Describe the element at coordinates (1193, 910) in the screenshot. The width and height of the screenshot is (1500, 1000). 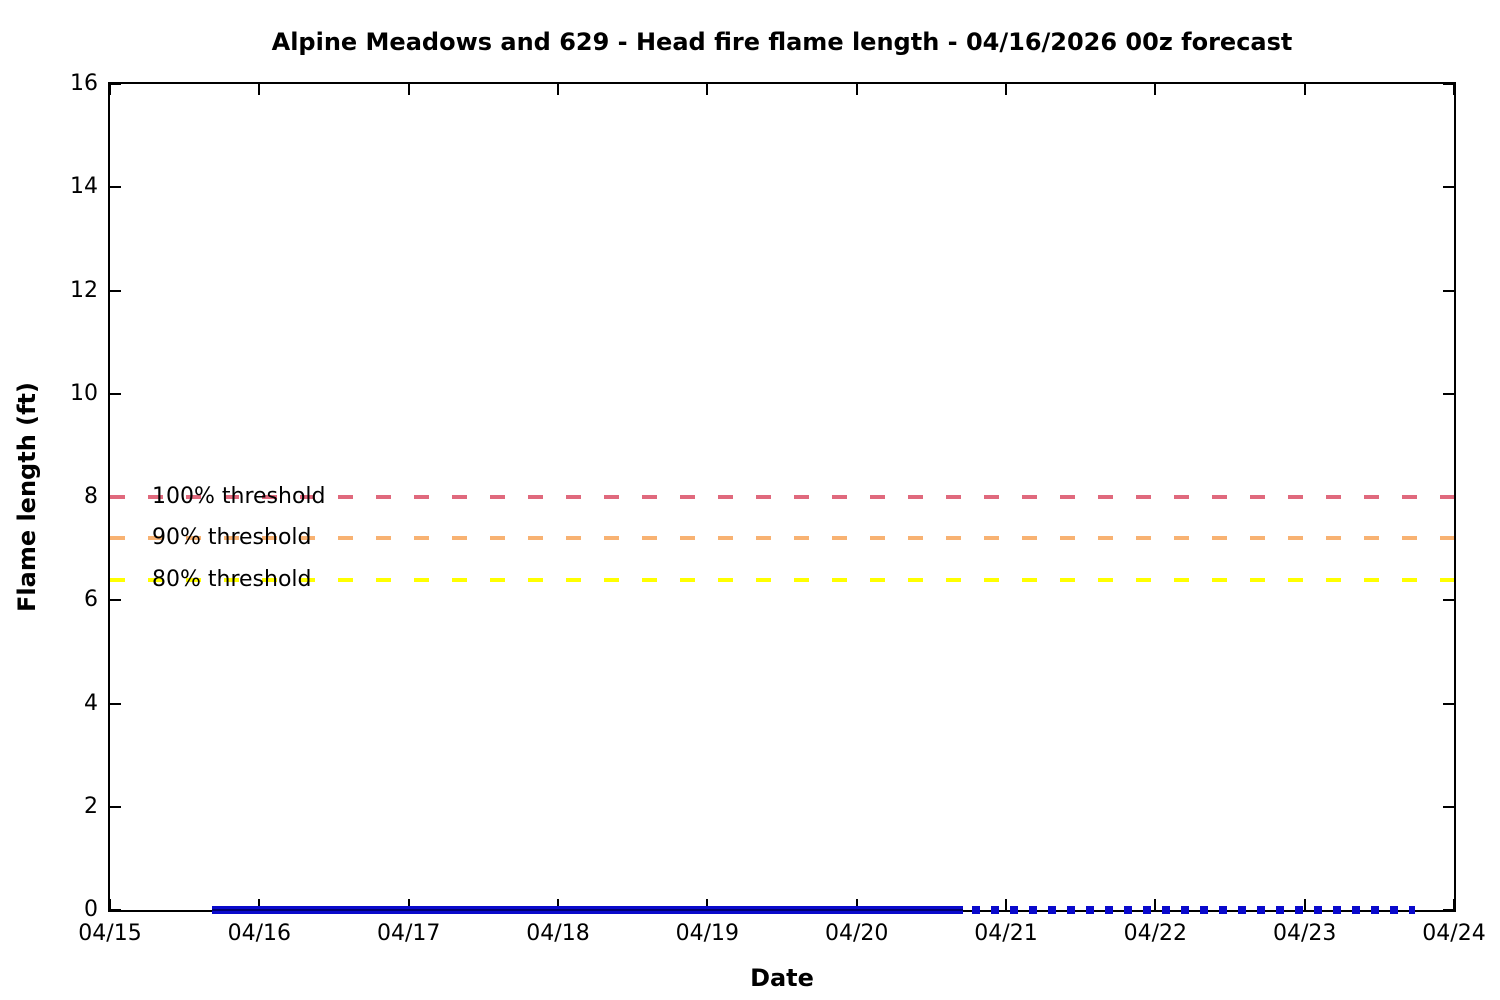
I see `series-segment-dotted` at that location.